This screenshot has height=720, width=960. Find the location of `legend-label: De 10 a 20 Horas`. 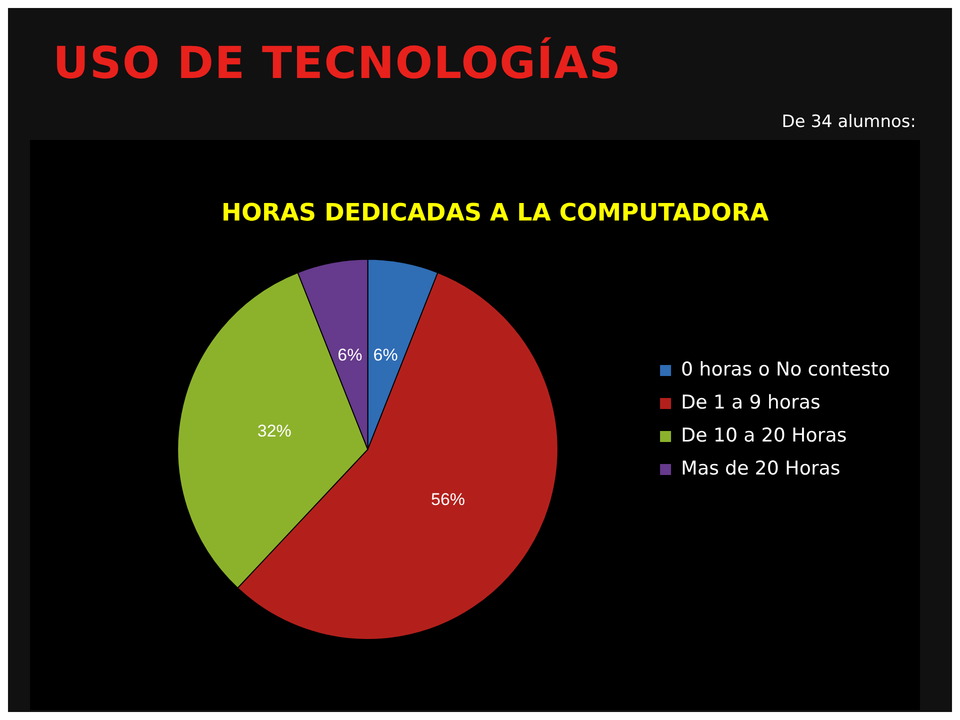

legend-label: De 10 a 20 Horas is located at coordinates (764, 435).